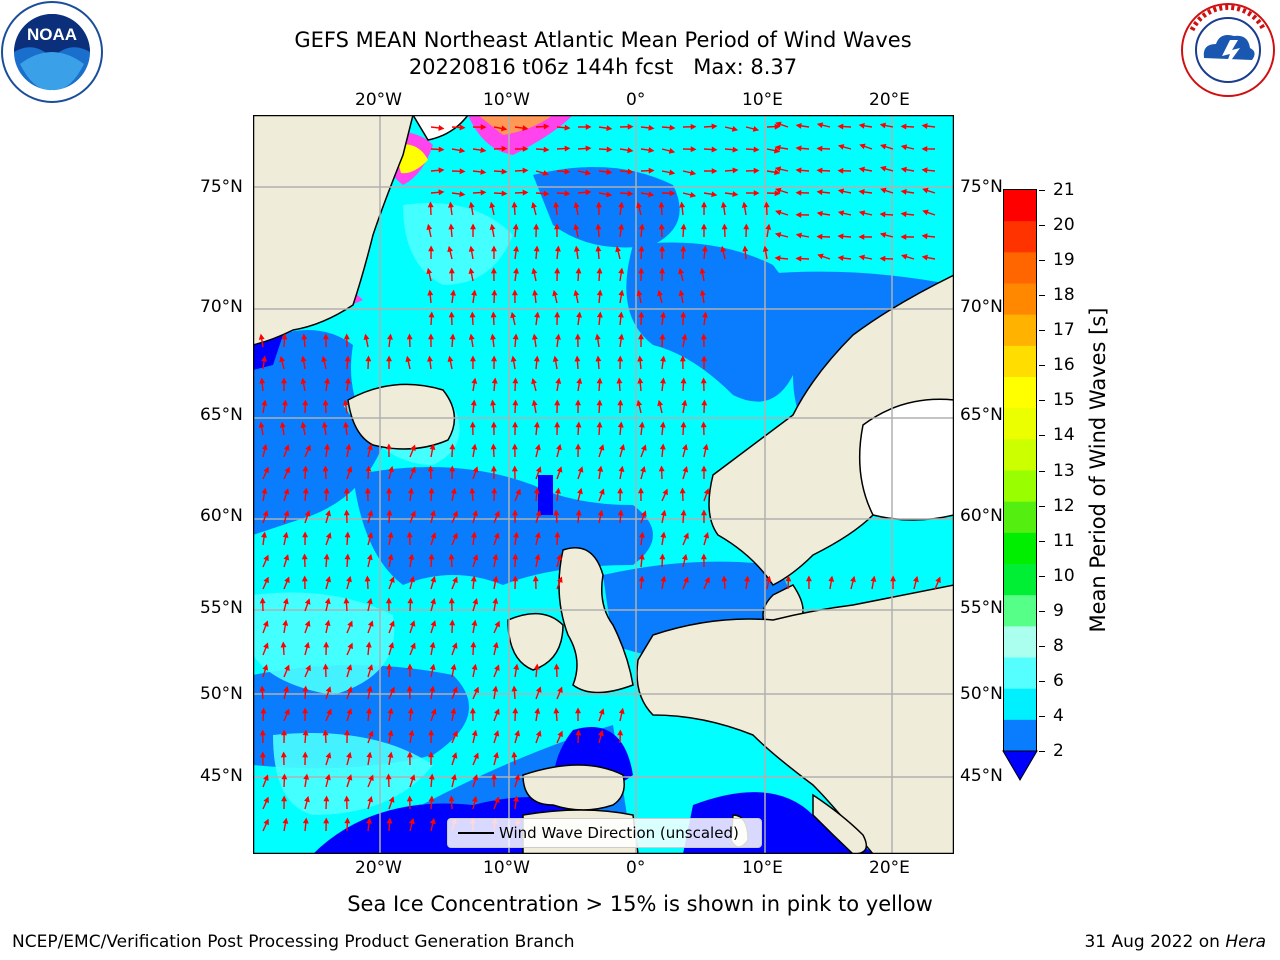 The height and width of the screenshot is (960, 1280). Describe the element at coordinates (378, 868) in the screenshot. I see `lon-label-bottom-20w: 20°W` at that location.